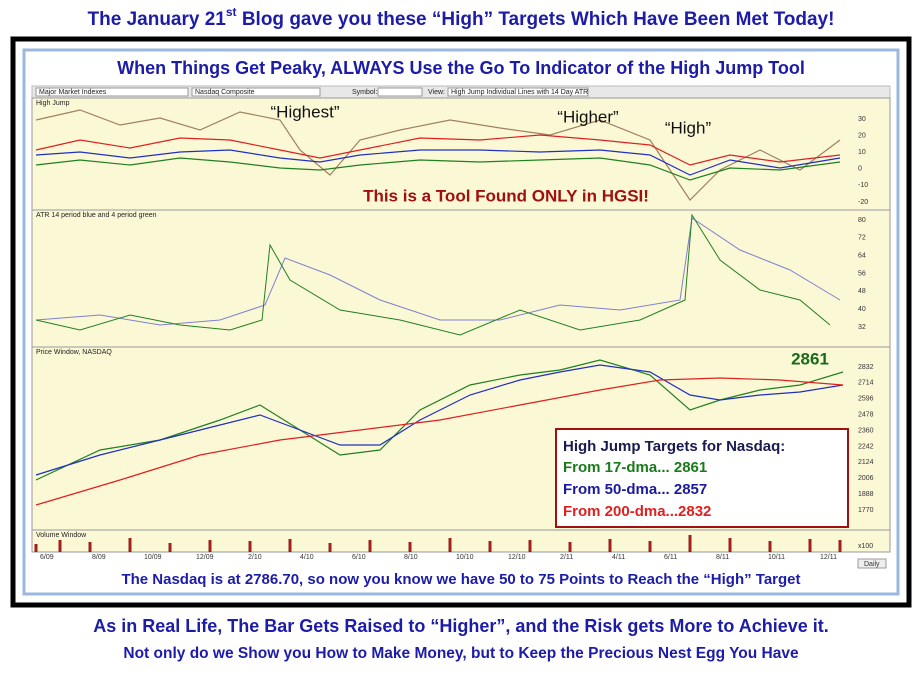 This screenshot has height=680, width=923. Describe the element at coordinates (866, 399) in the screenshot. I see `y-tick-label: 2596` at that location.